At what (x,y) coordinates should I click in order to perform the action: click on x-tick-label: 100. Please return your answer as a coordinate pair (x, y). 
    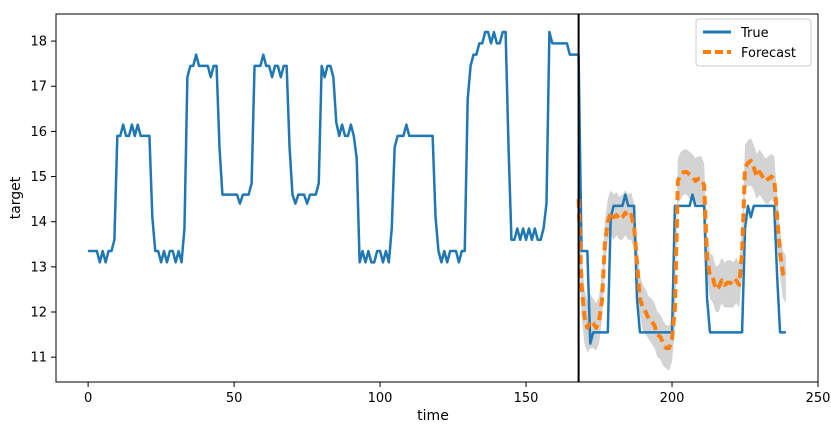
    Looking at the image, I should click on (380, 398).